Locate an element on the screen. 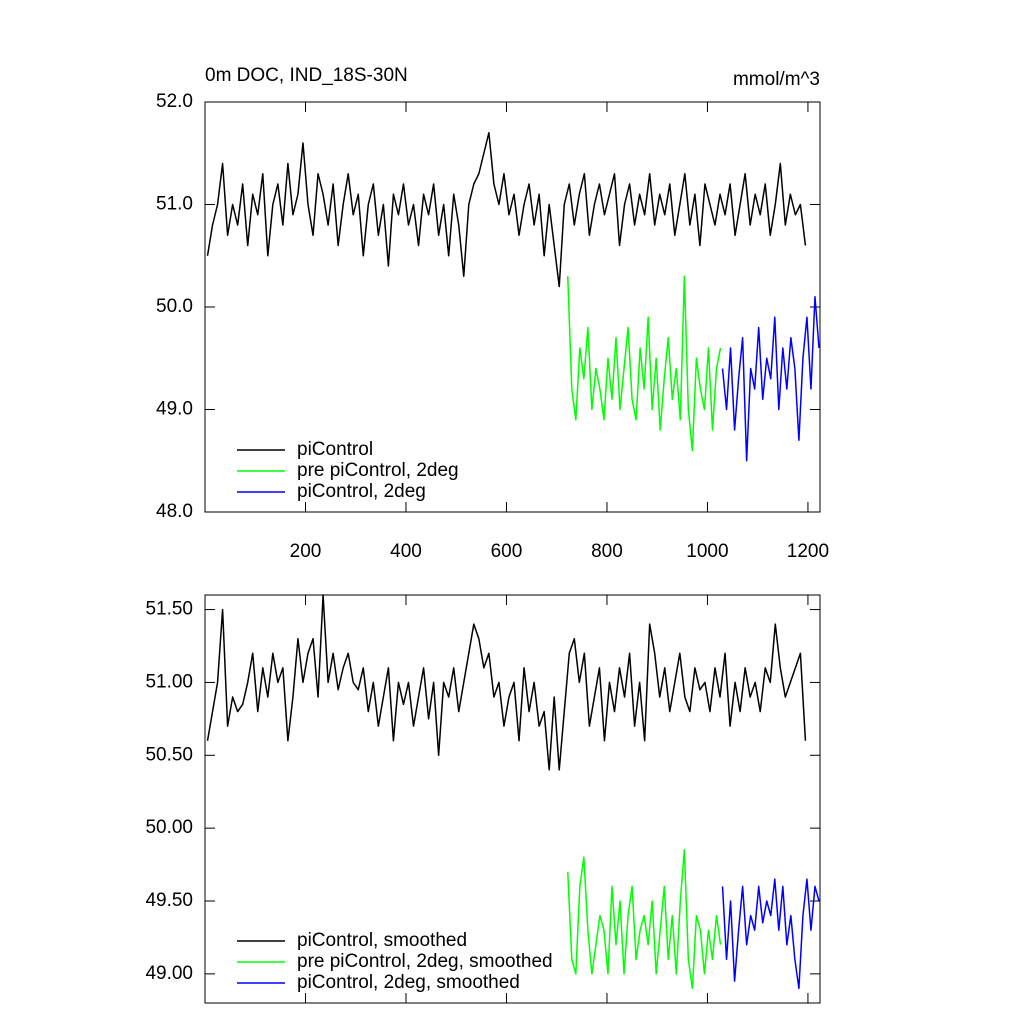 The height and width of the screenshot is (1024, 1024). y-tick-label: 50.50 is located at coordinates (169, 754).